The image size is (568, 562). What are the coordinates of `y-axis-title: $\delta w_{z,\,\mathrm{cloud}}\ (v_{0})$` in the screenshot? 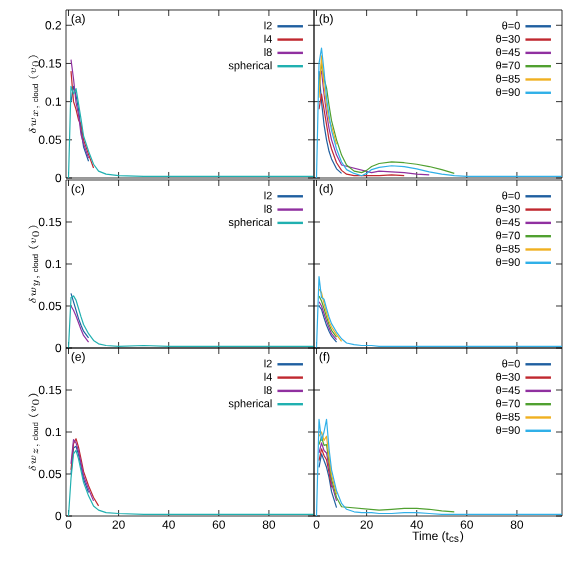 It's located at (34, 432).